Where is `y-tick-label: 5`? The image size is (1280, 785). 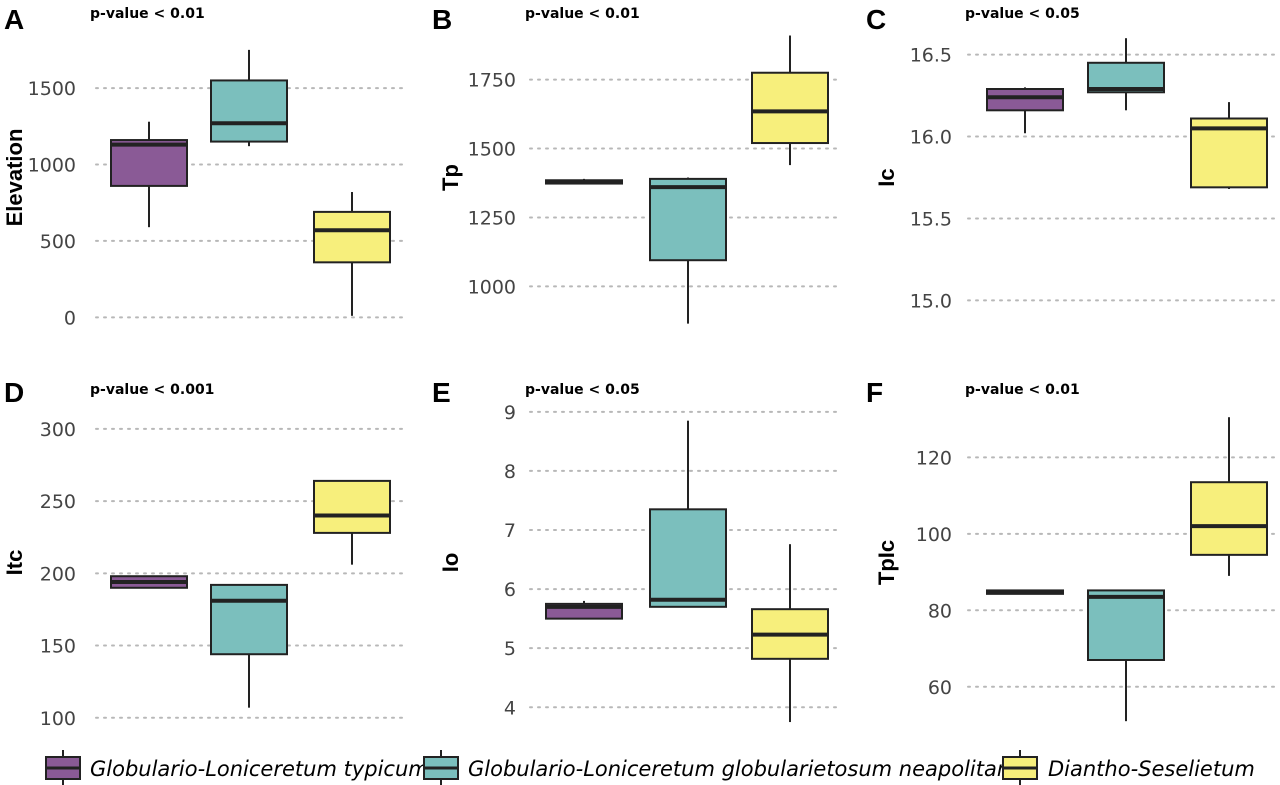 y-tick-label: 5 is located at coordinates (510, 649).